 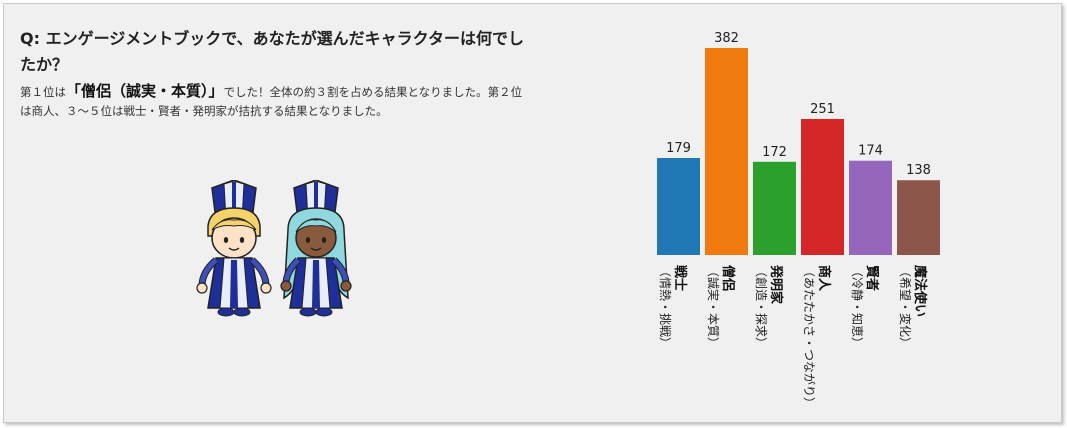 What do you see at coordinates (769, 306) in the screenshot?
I see `category-label-3: 発明家（創造・探求）` at bounding box center [769, 306].